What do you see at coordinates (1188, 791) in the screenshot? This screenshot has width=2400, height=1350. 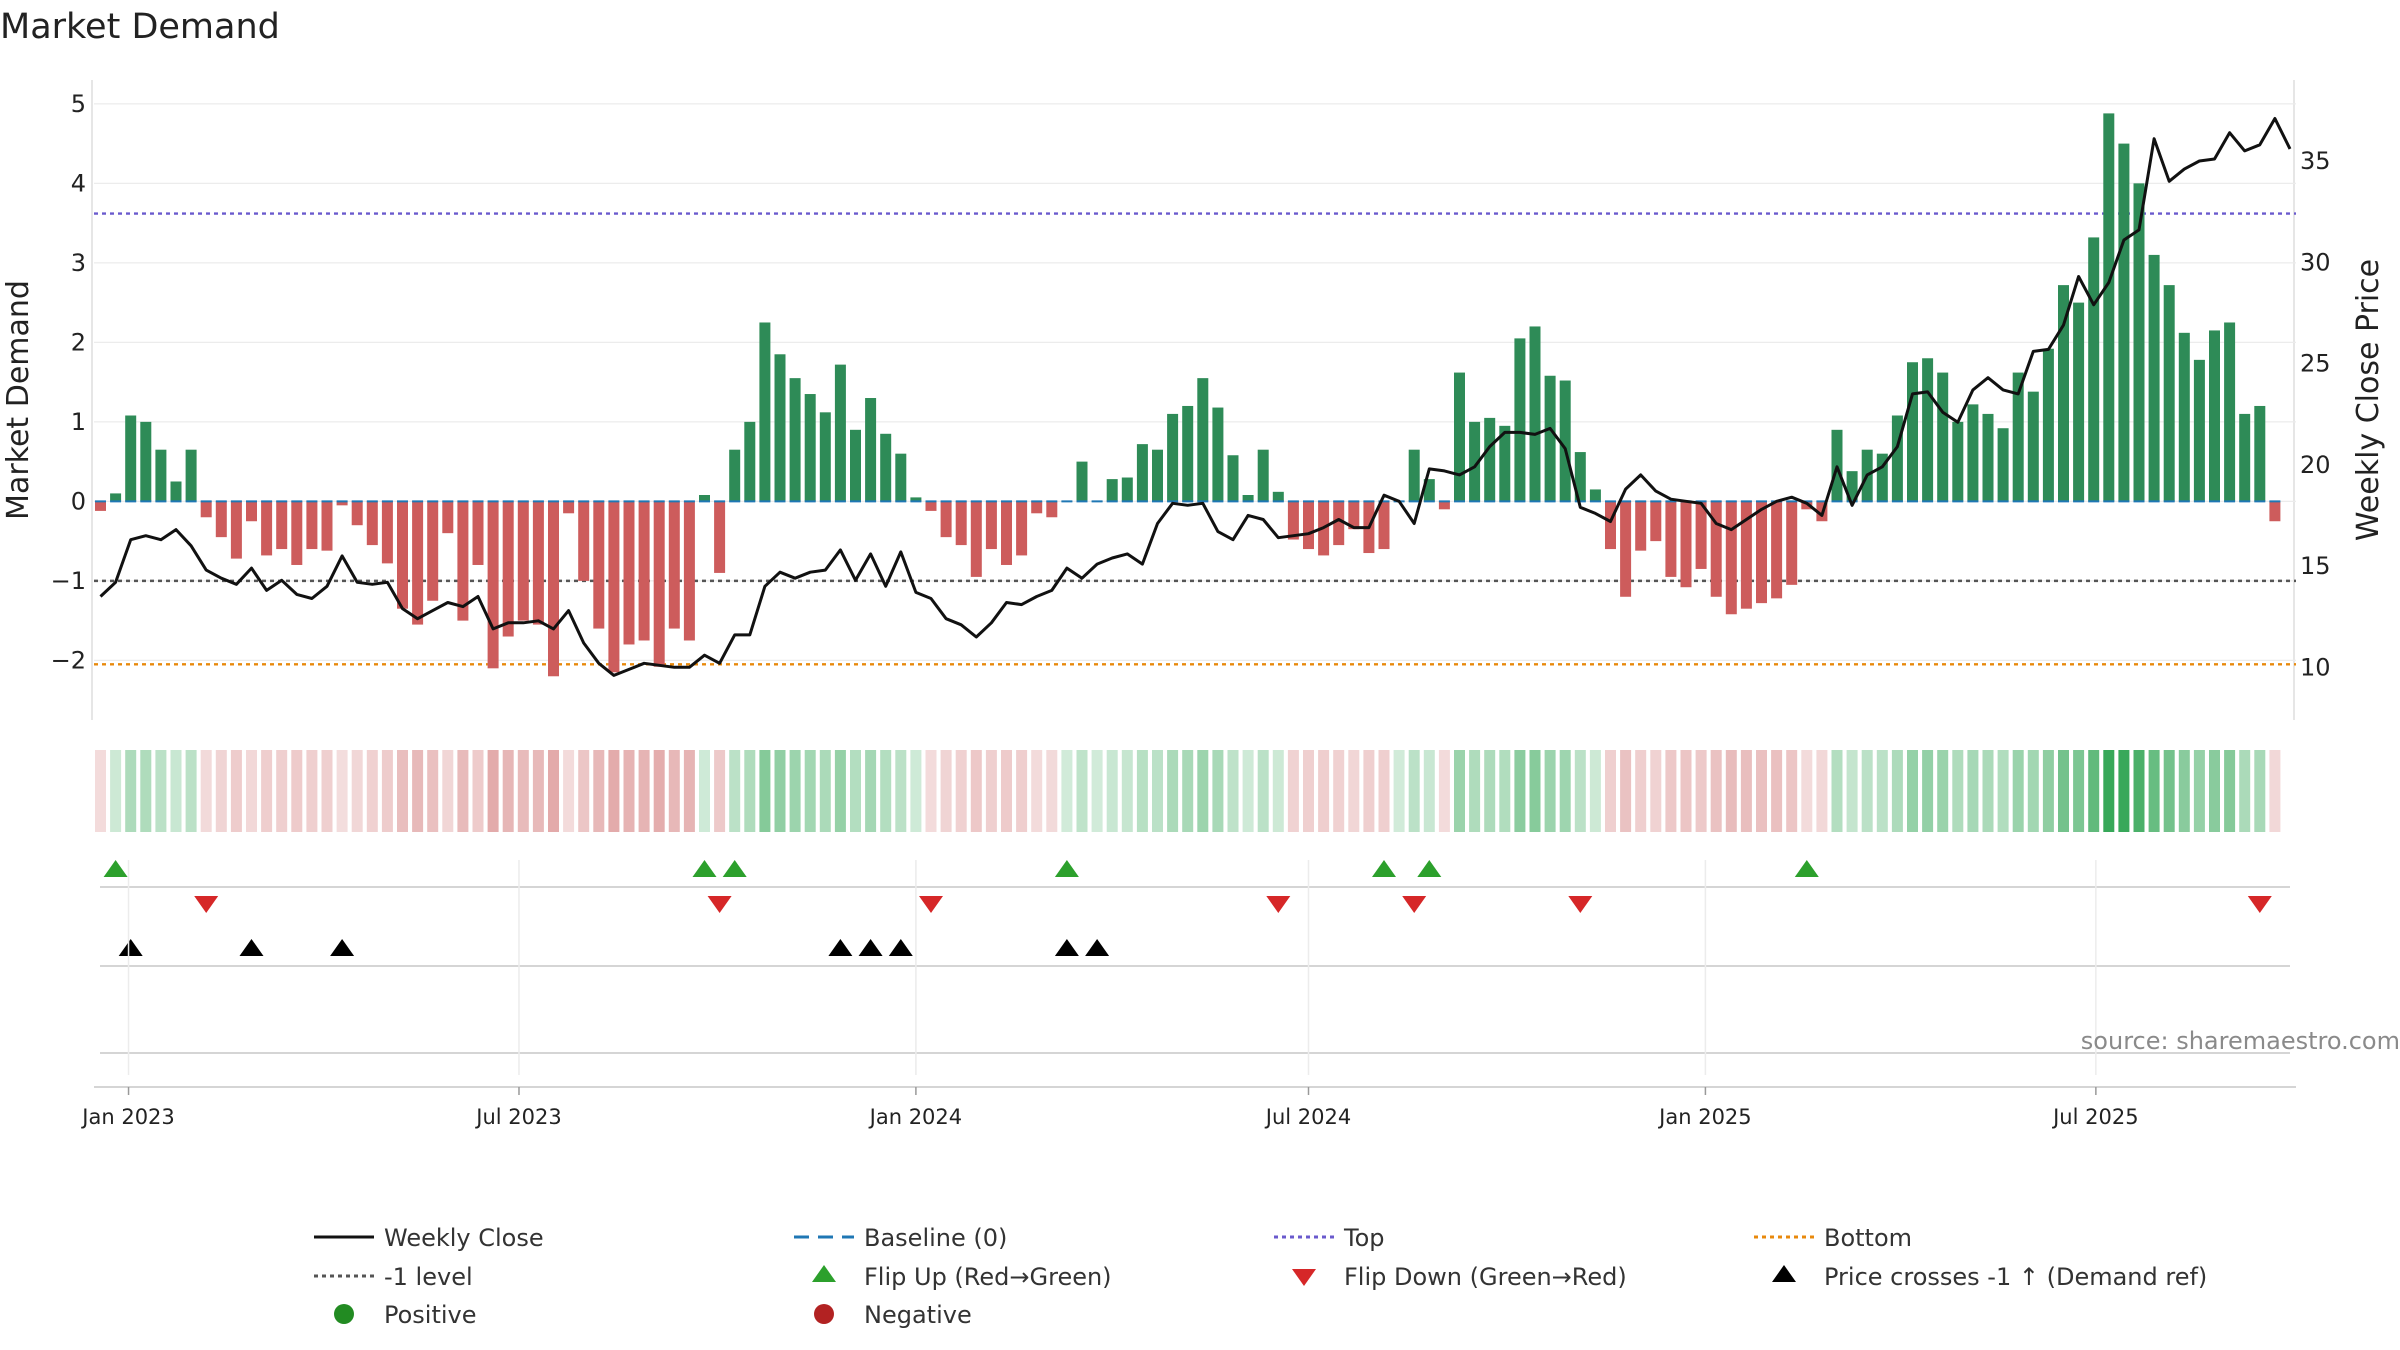 I see `demand-heat-strip` at bounding box center [1188, 791].